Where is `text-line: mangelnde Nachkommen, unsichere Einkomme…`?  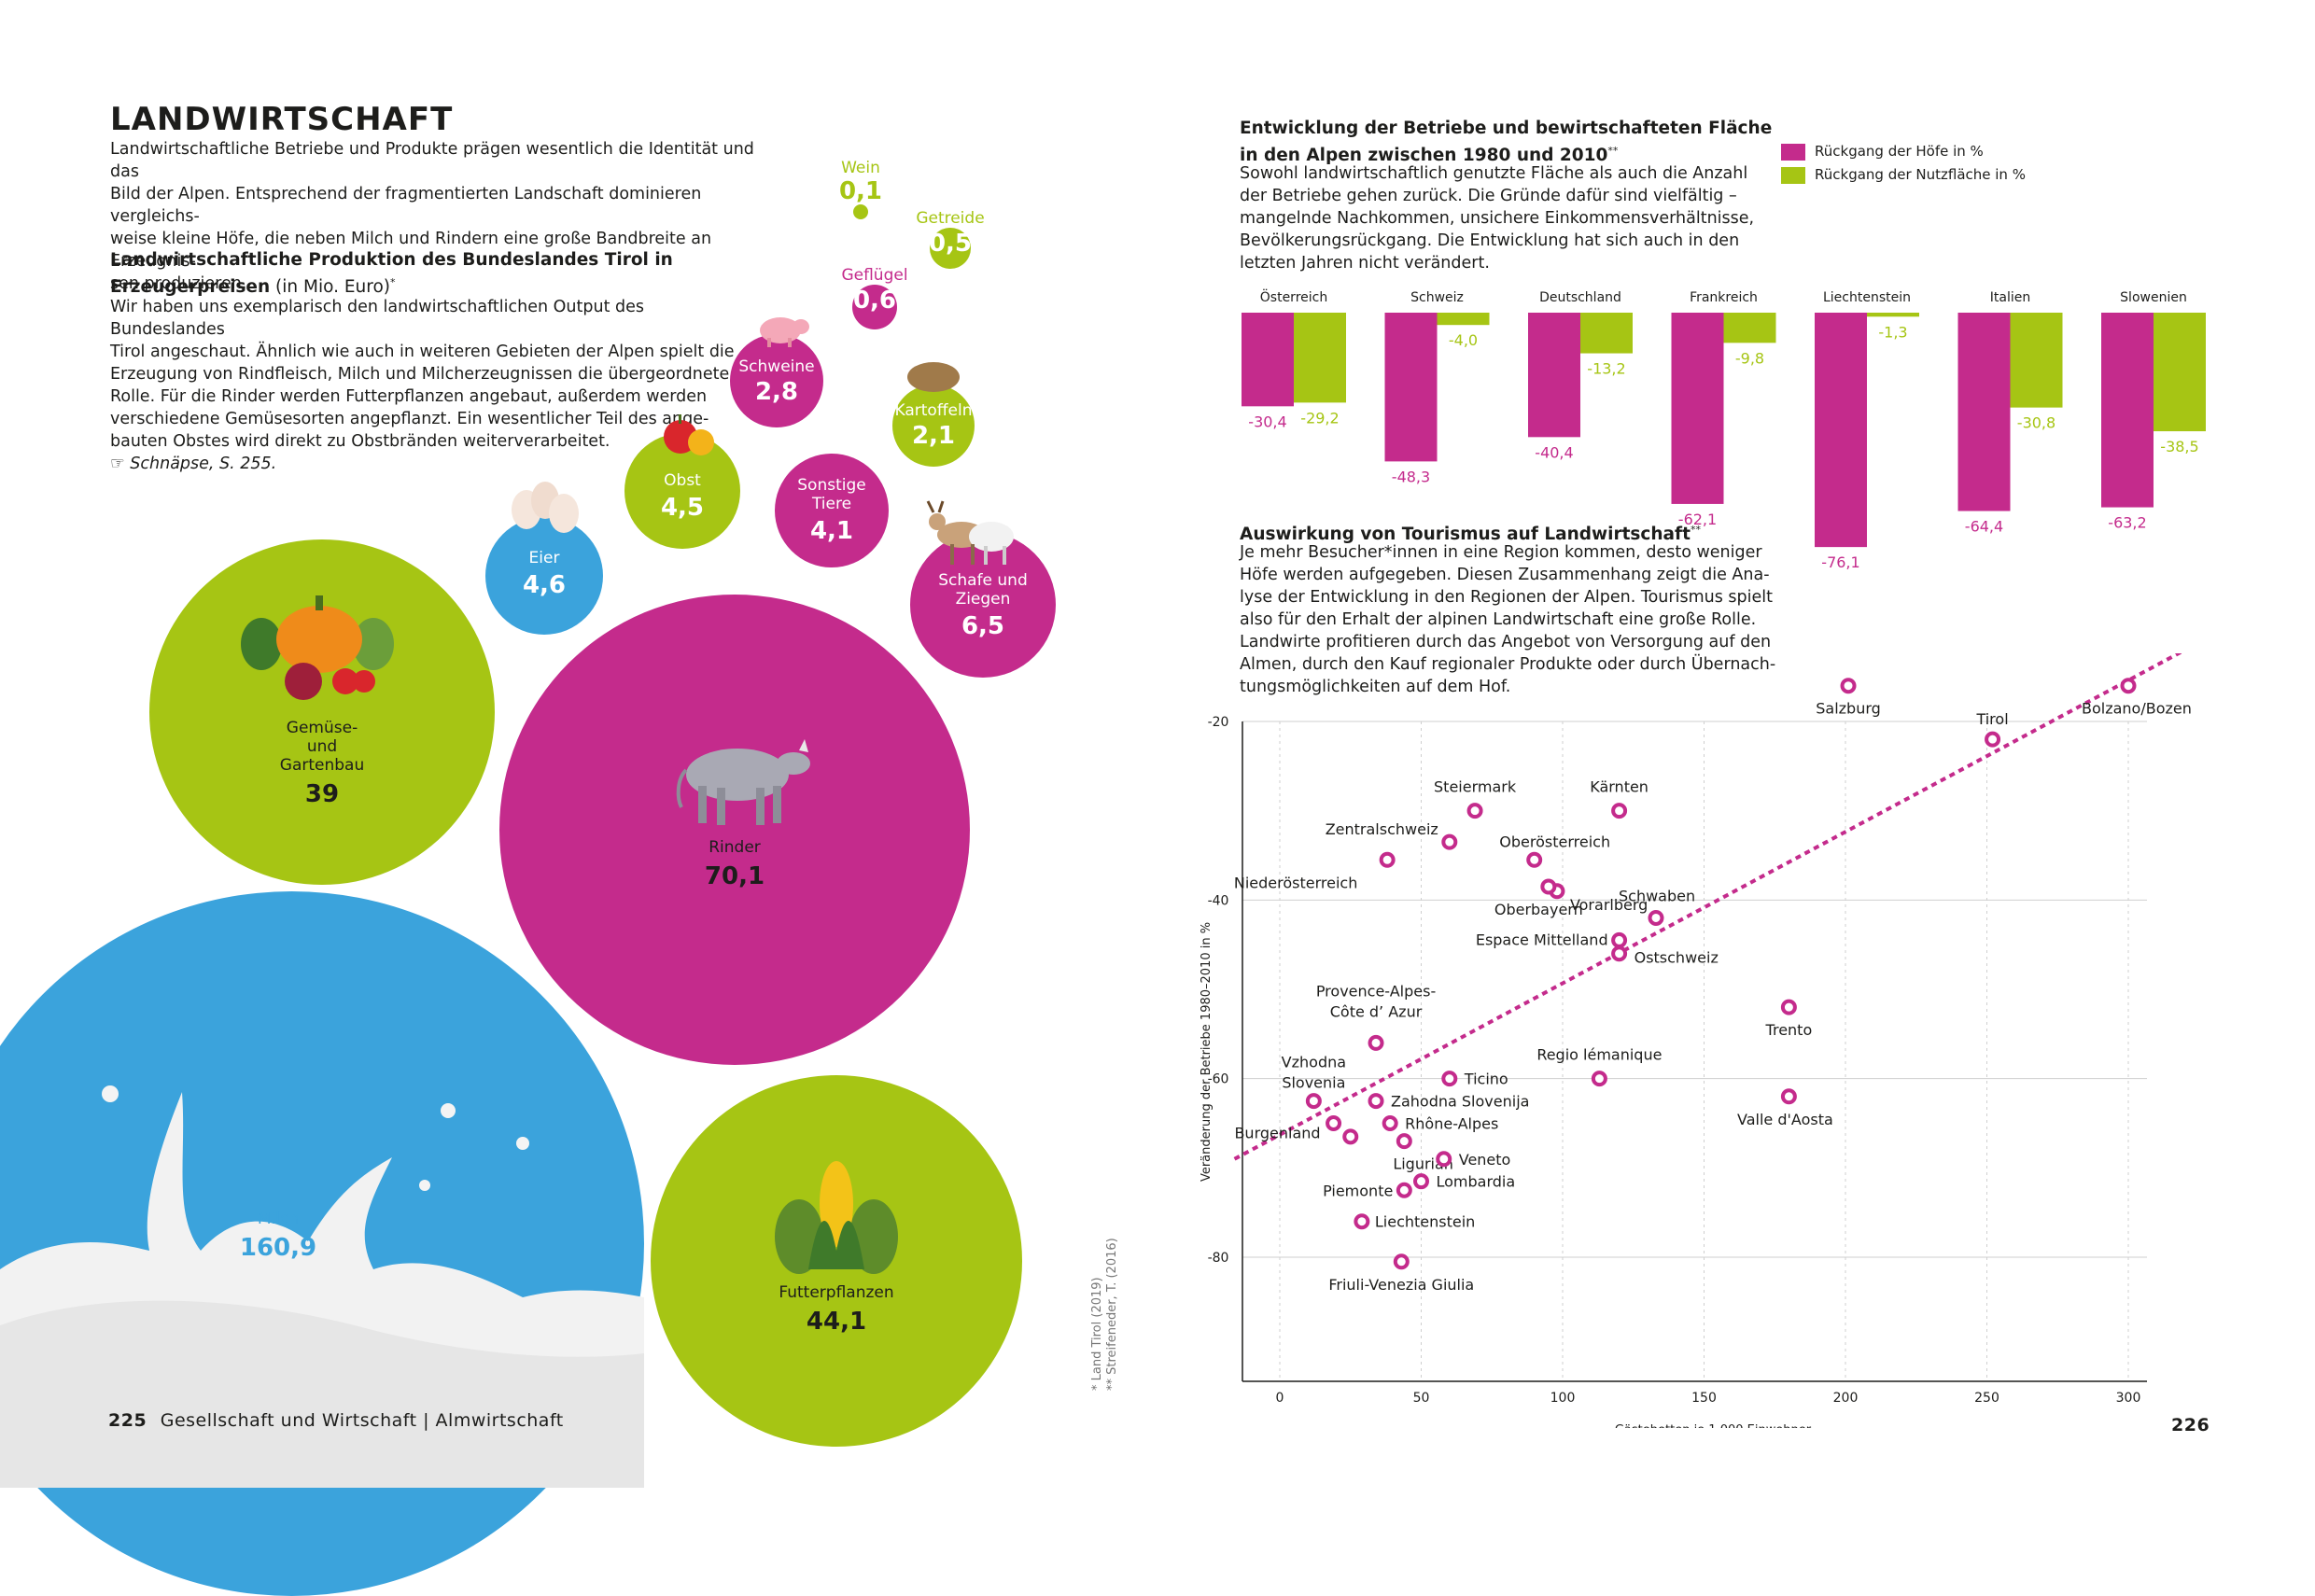
text-line: mangelnde Nachkommen, unsichere Einkomme… is located at coordinates (1497, 218).